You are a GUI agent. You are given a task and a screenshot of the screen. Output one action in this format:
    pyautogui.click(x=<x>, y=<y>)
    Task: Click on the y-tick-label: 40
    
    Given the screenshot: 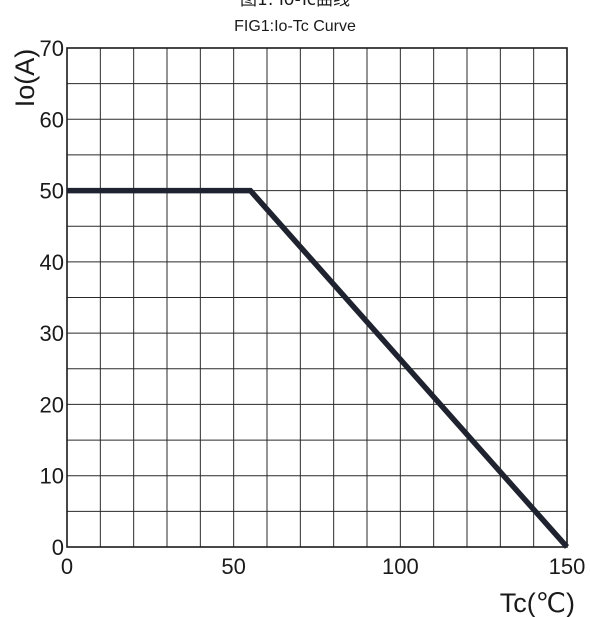 What is the action you would take?
    pyautogui.click(x=52, y=262)
    